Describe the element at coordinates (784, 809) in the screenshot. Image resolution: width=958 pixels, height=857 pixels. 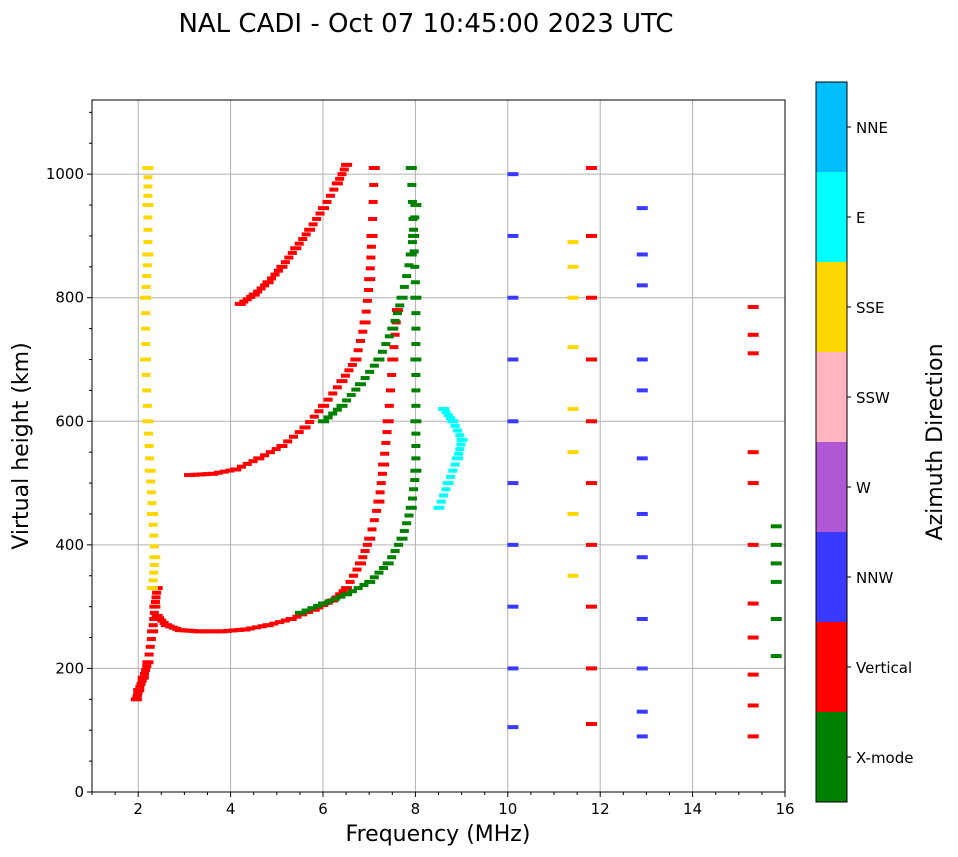
I see `x-tick-label: 16` at that location.